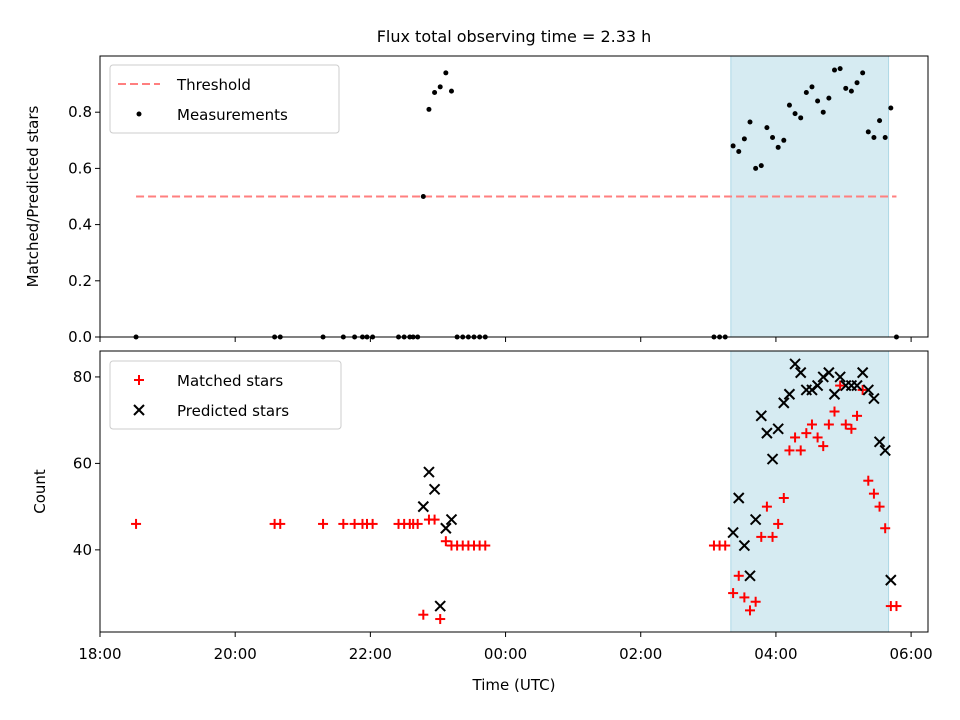  I want to click on bottom-y-axis-label: Count, so click(40, 491).